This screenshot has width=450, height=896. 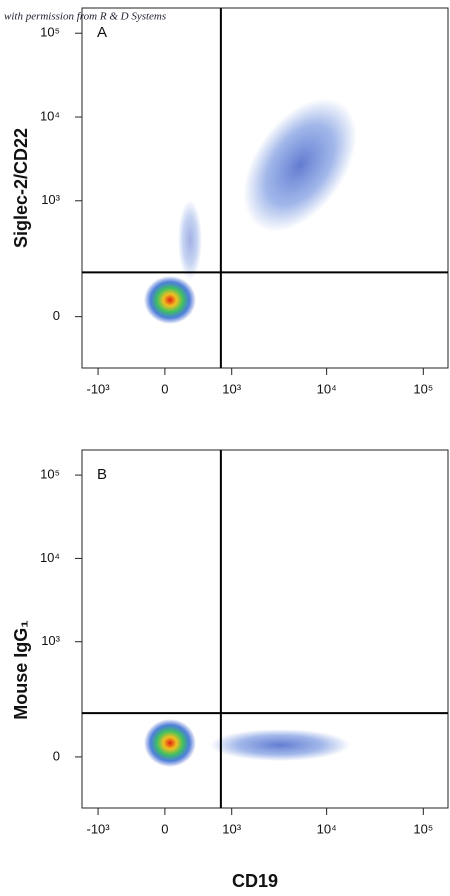 What do you see at coordinates (102, 32) in the screenshot?
I see `panel-label: A` at bounding box center [102, 32].